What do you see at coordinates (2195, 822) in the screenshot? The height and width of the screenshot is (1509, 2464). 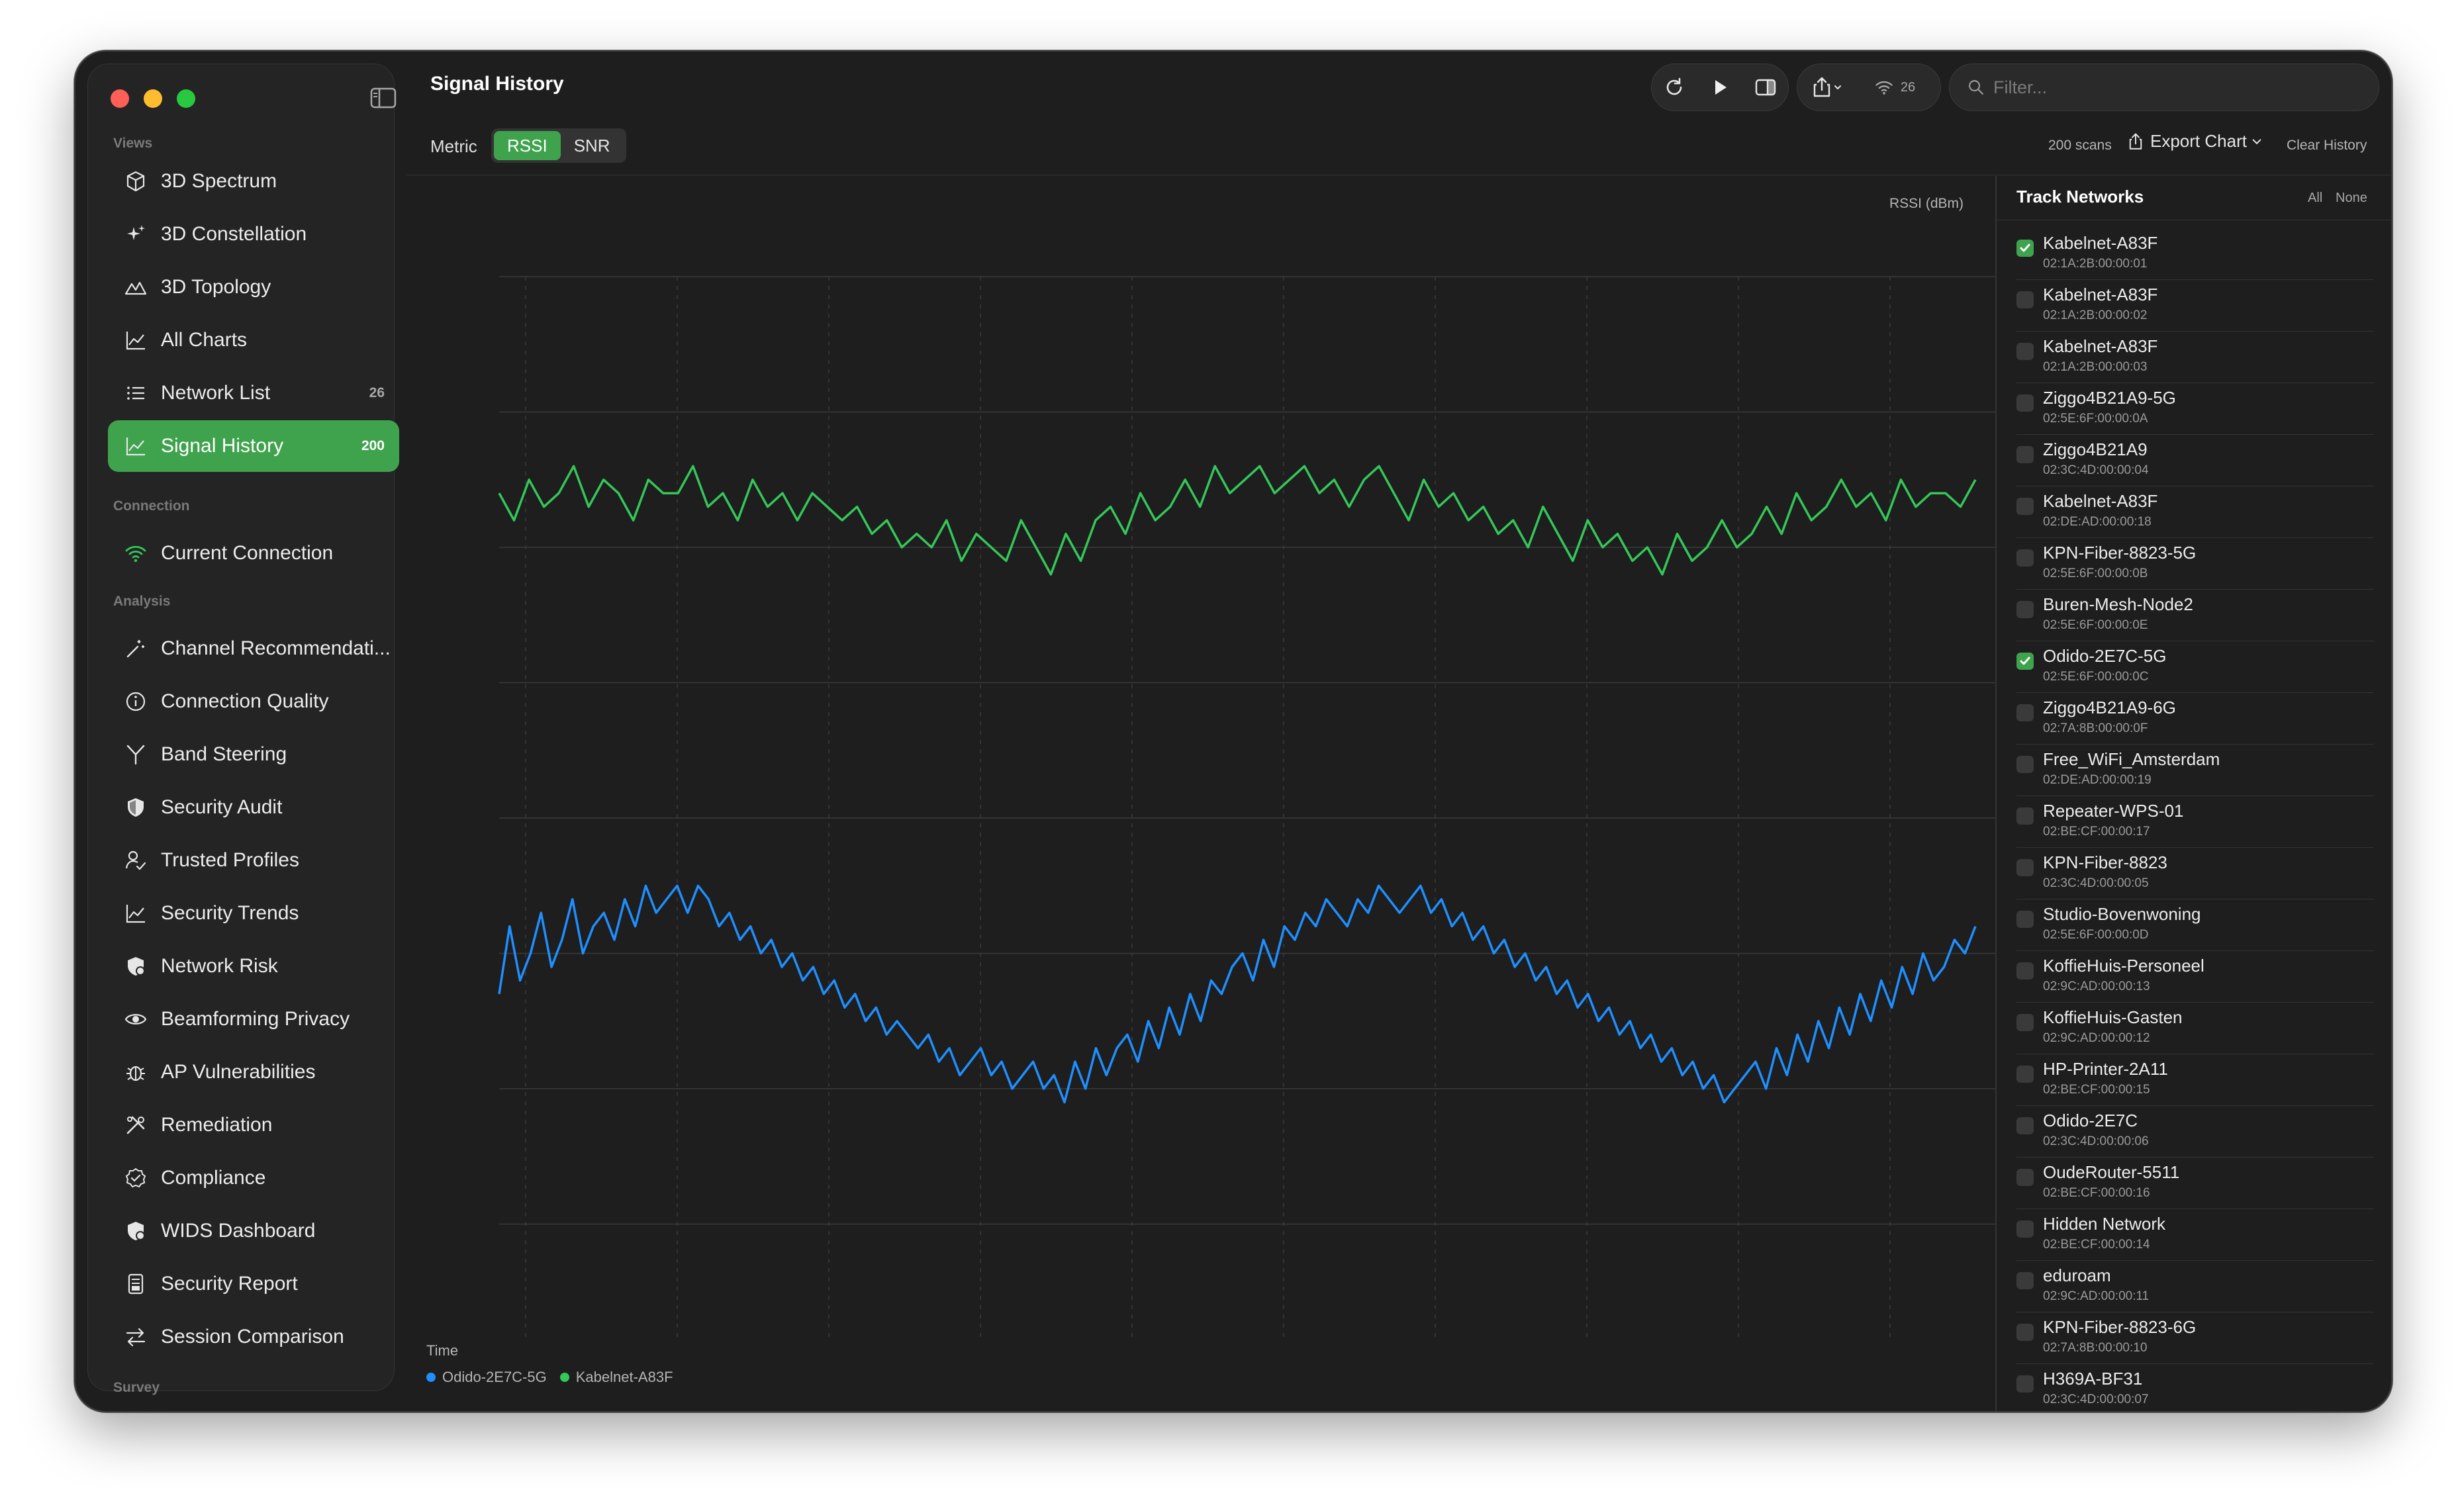 I see `track-network-row: Repeater-WPS-01 02:BE:CF:00:00:17` at bounding box center [2195, 822].